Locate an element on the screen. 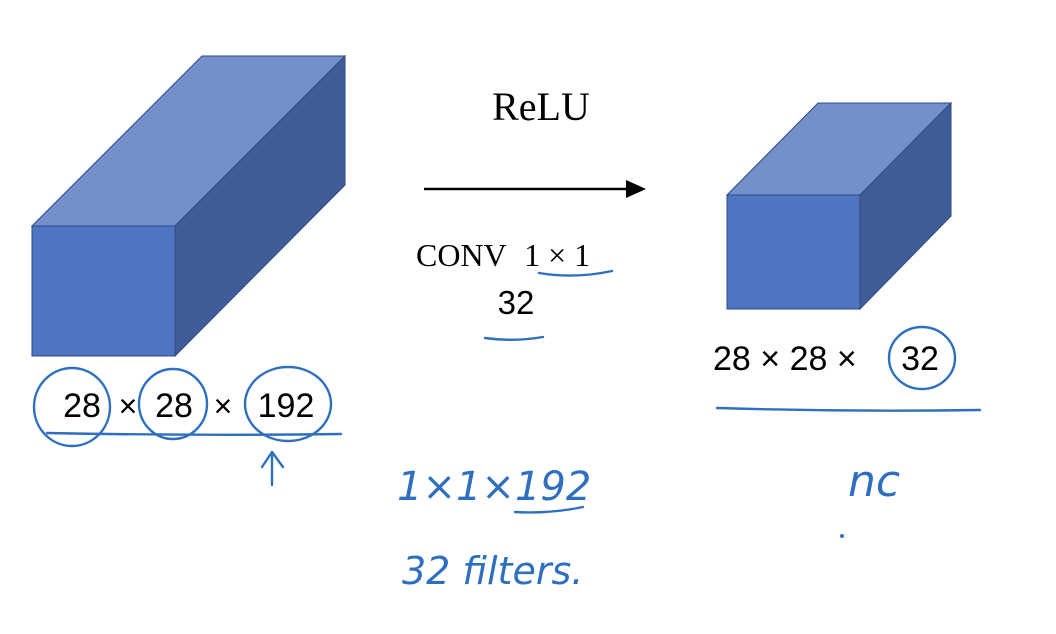  input-dim-b: 28 is located at coordinates (174, 406).